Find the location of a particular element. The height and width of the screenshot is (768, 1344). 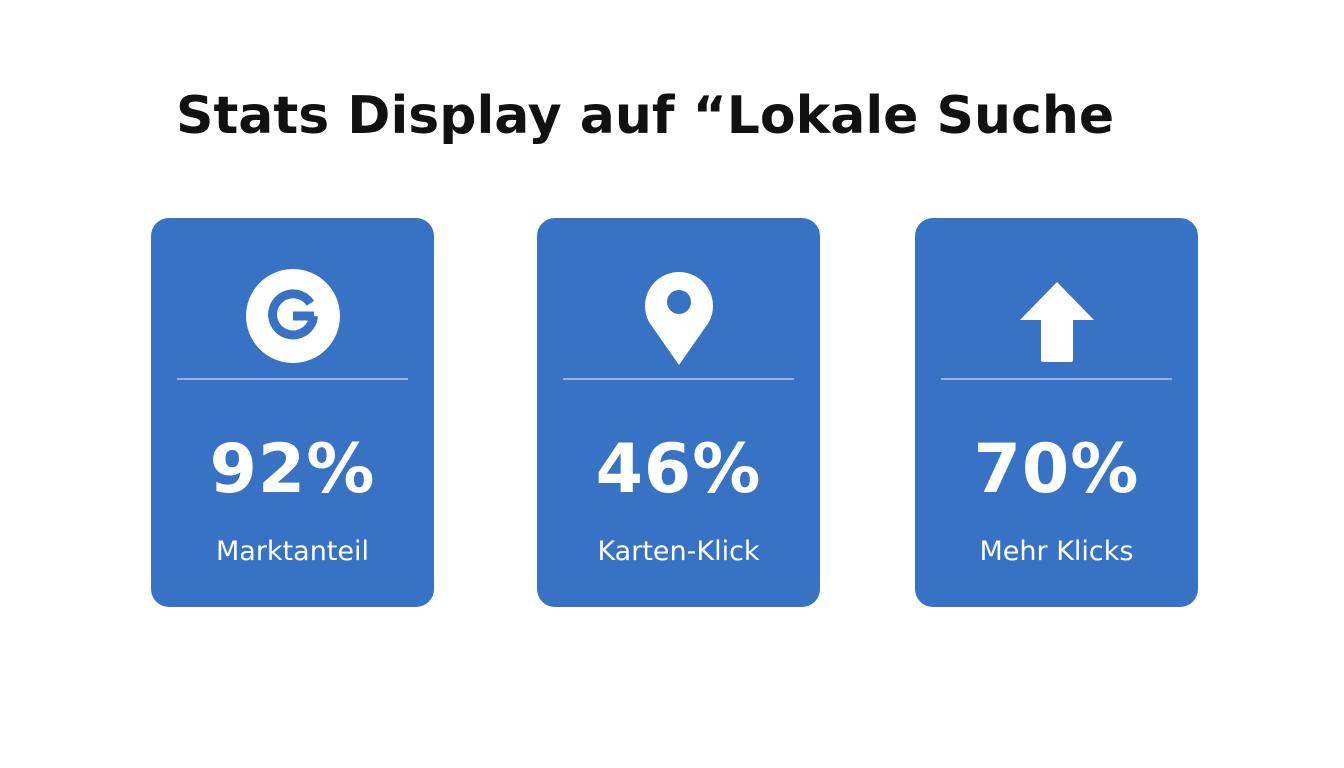

stat-label: Mehr Klicks is located at coordinates (1056, 551).